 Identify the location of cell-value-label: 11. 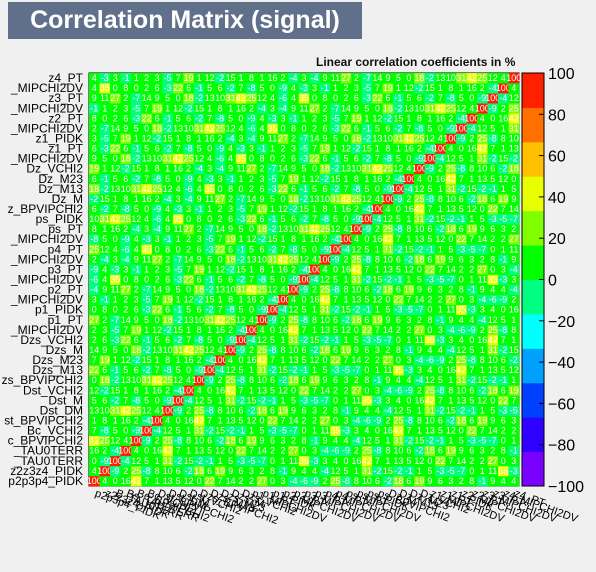
(356, 400).